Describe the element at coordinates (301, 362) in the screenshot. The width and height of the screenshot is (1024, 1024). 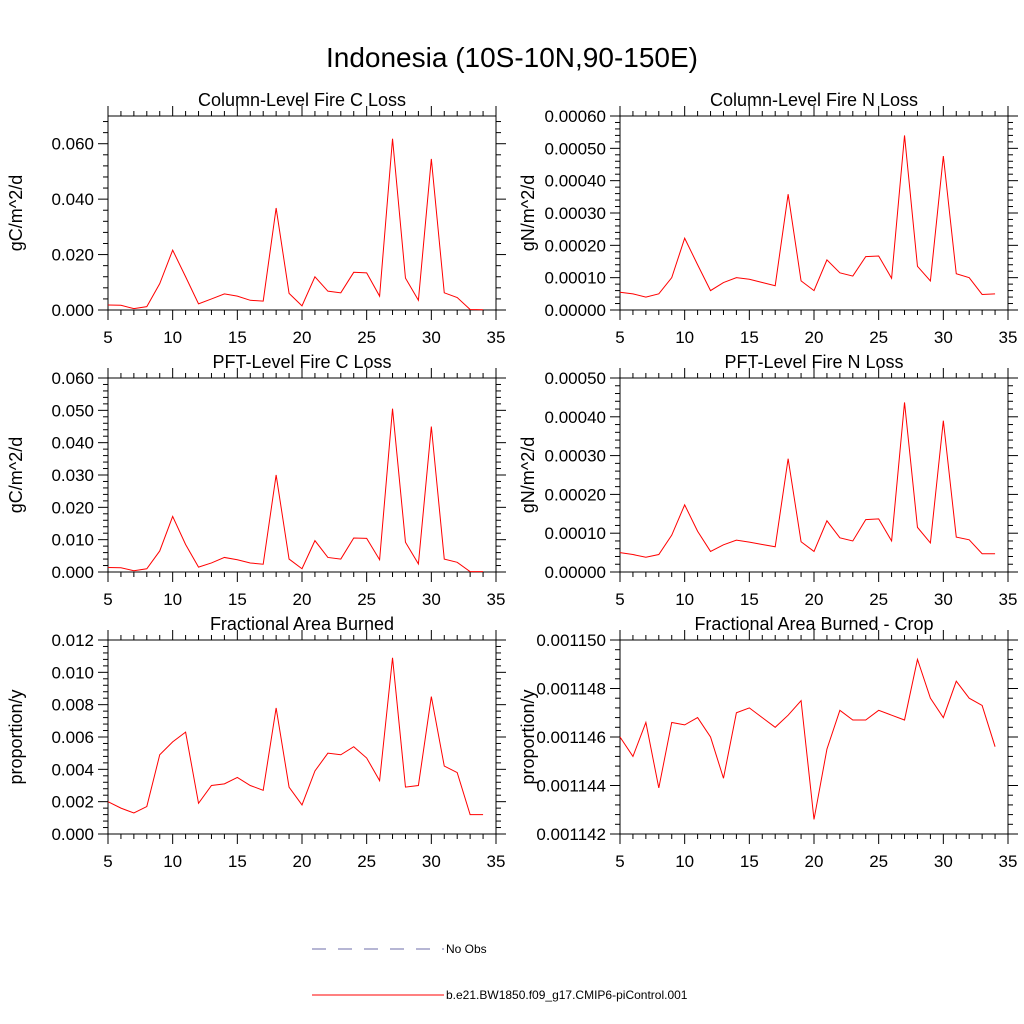
I see `panel-title: PFT-Level Fire C Loss` at that location.